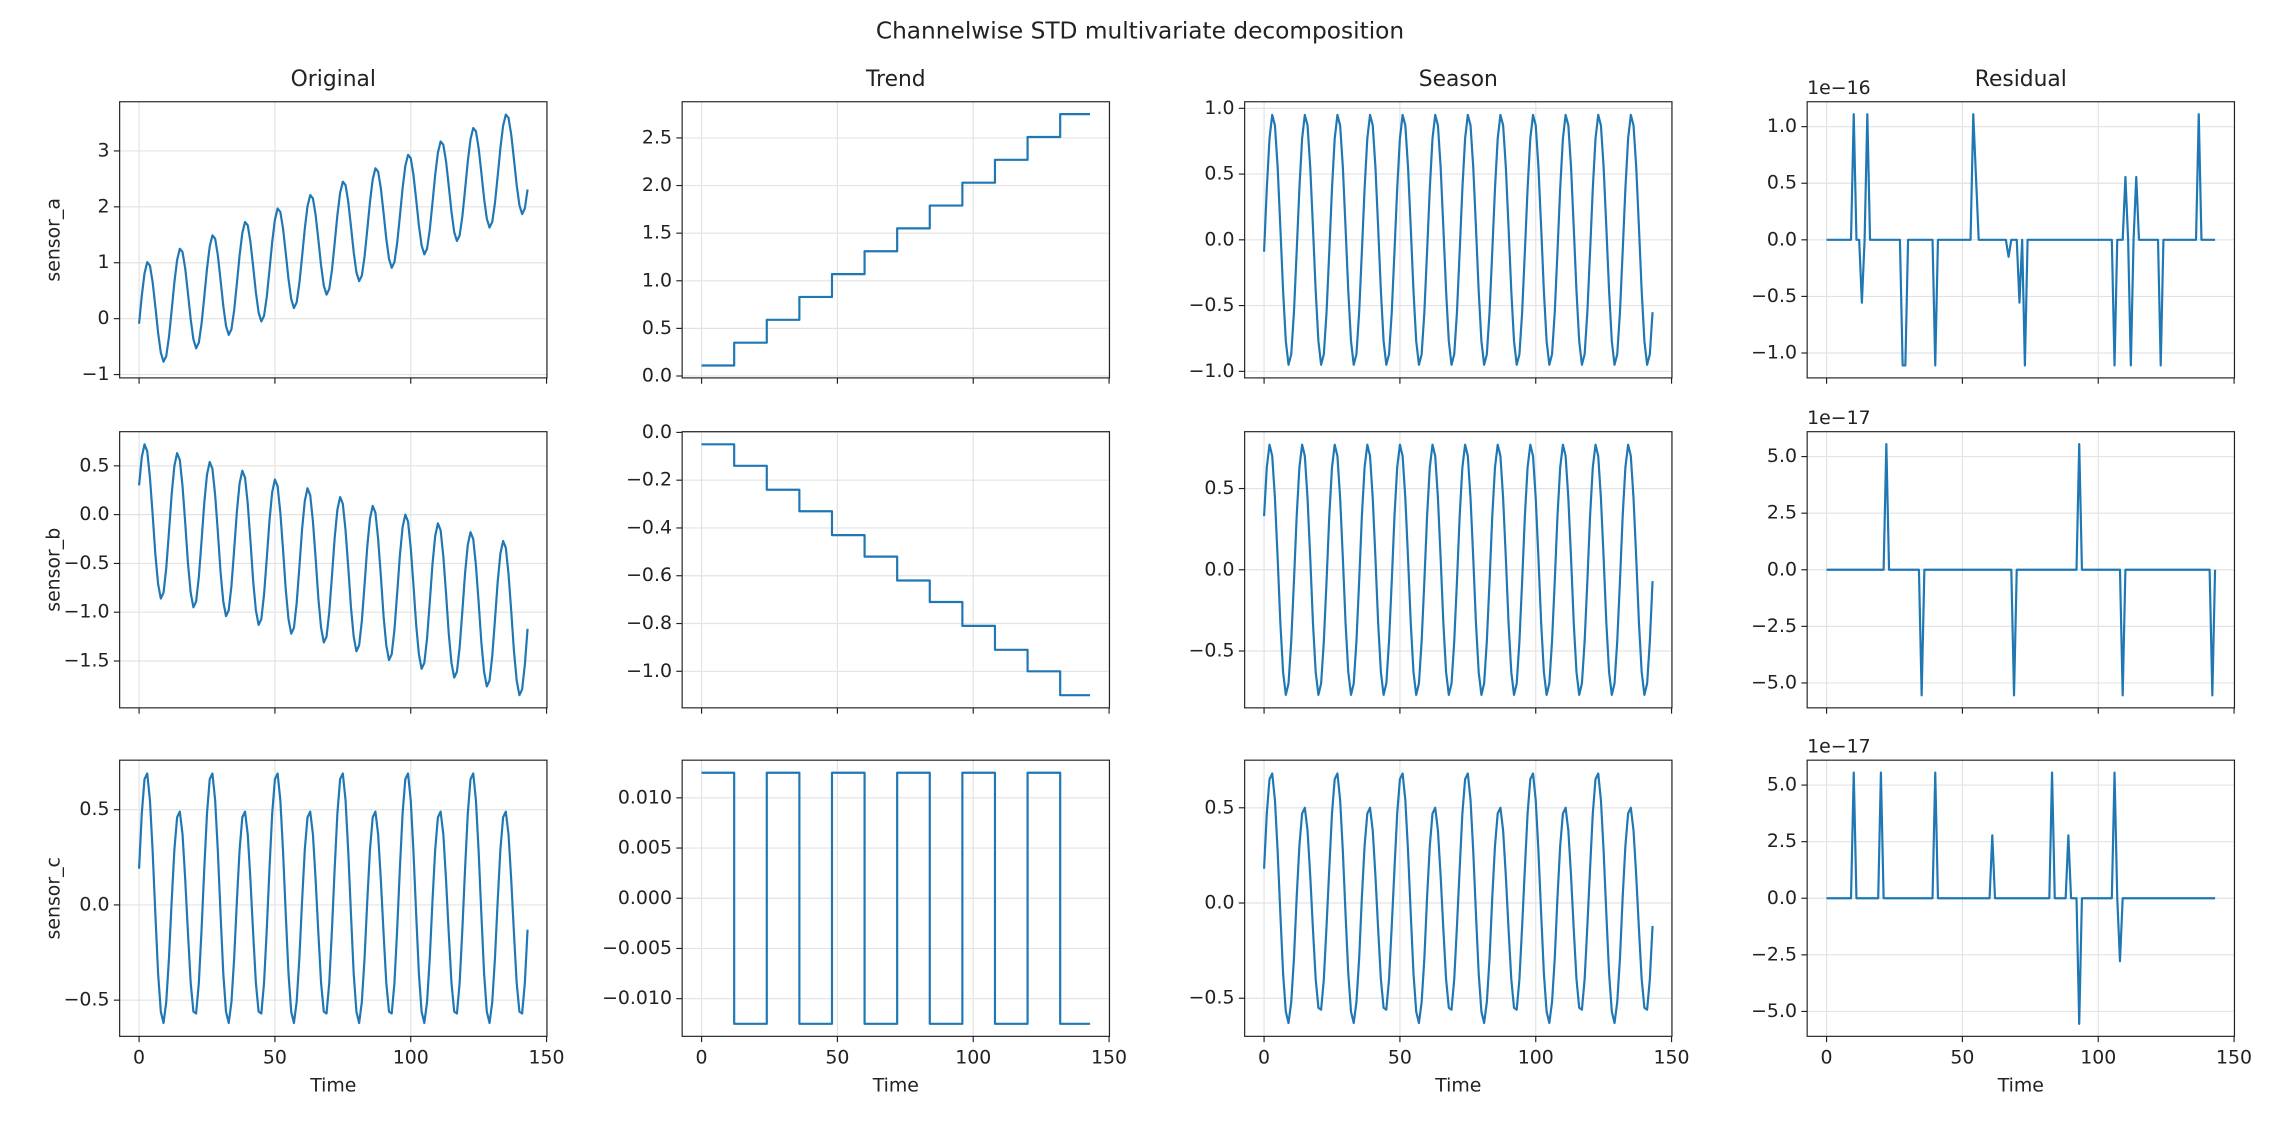  Describe the element at coordinates (895, 79) in the screenshot. I see `panel-title: Trend` at that location.